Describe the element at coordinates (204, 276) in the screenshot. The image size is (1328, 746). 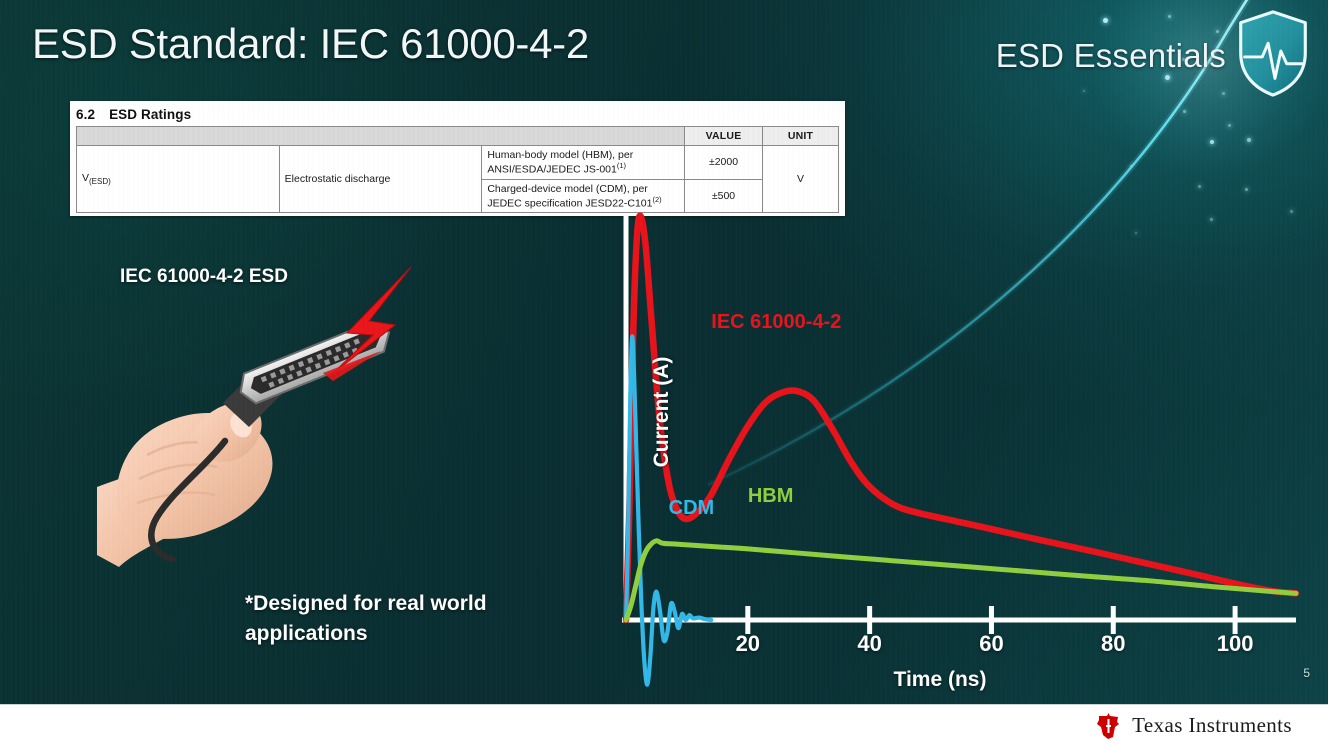
I see `iec-esd-label: IEC 61000-4-2 ESD` at that location.